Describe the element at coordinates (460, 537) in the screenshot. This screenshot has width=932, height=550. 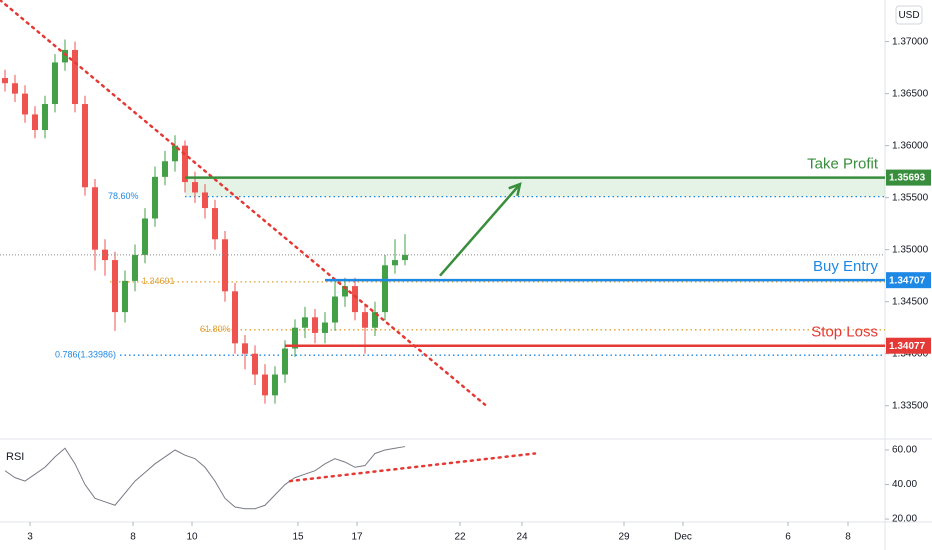
I see `x-tick-label: 22` at that location.